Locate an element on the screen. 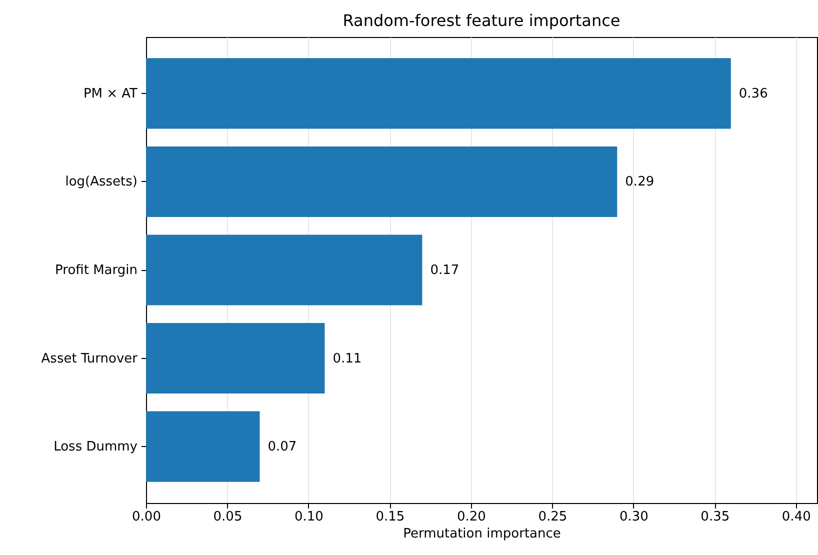  x-axis-title: Permutation importance is located at coordinates (482, 534).